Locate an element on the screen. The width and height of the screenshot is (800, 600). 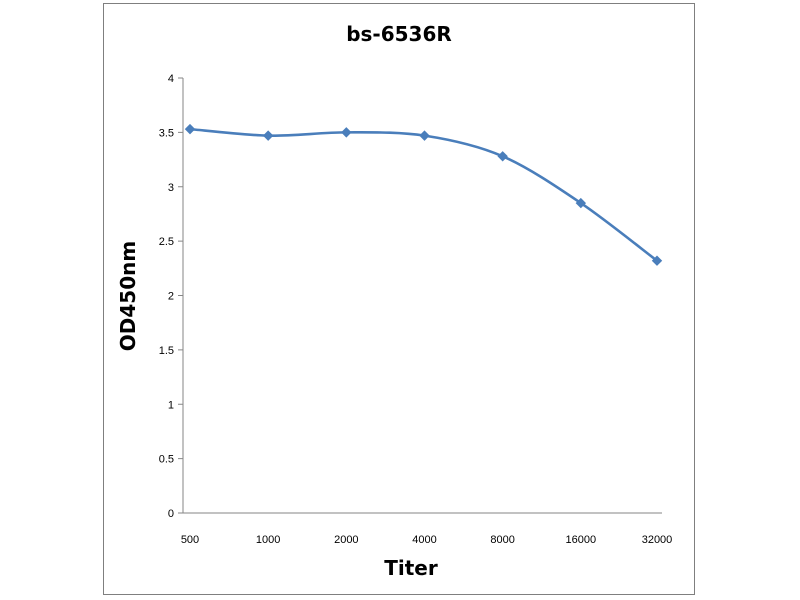
y-tick-label: 1 is located at coordinates (171, 405).